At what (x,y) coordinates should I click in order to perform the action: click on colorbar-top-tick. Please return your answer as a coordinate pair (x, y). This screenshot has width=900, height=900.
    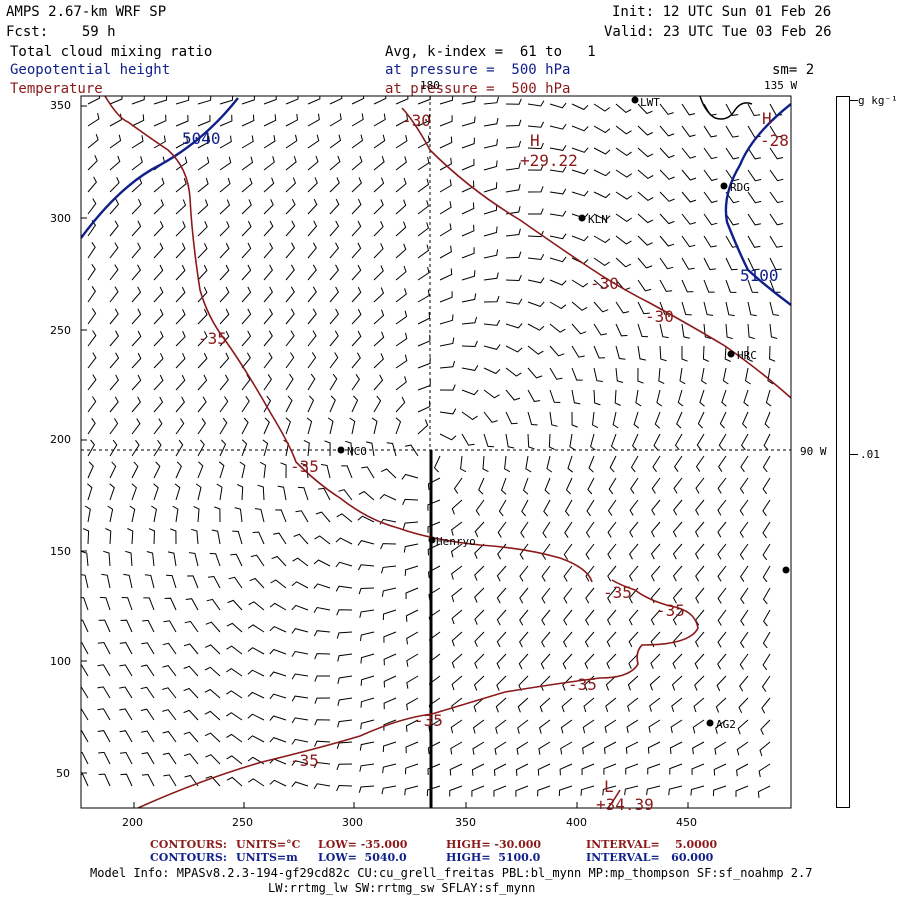
    Looking at the image, I should click on (854, 100).